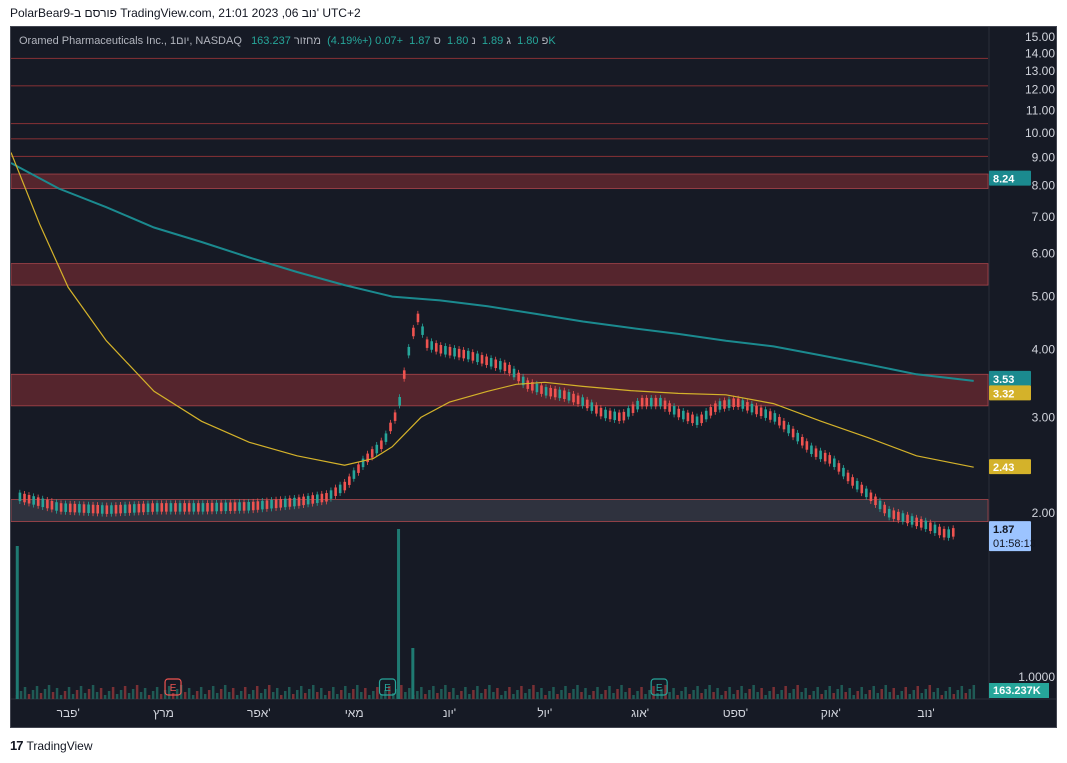 Image resolution: width=1067 pixels, height=763 pixels. Describe the element at coordinates (59, 745) in the screenshot. I see `footer-brand: TradingView` at that location.